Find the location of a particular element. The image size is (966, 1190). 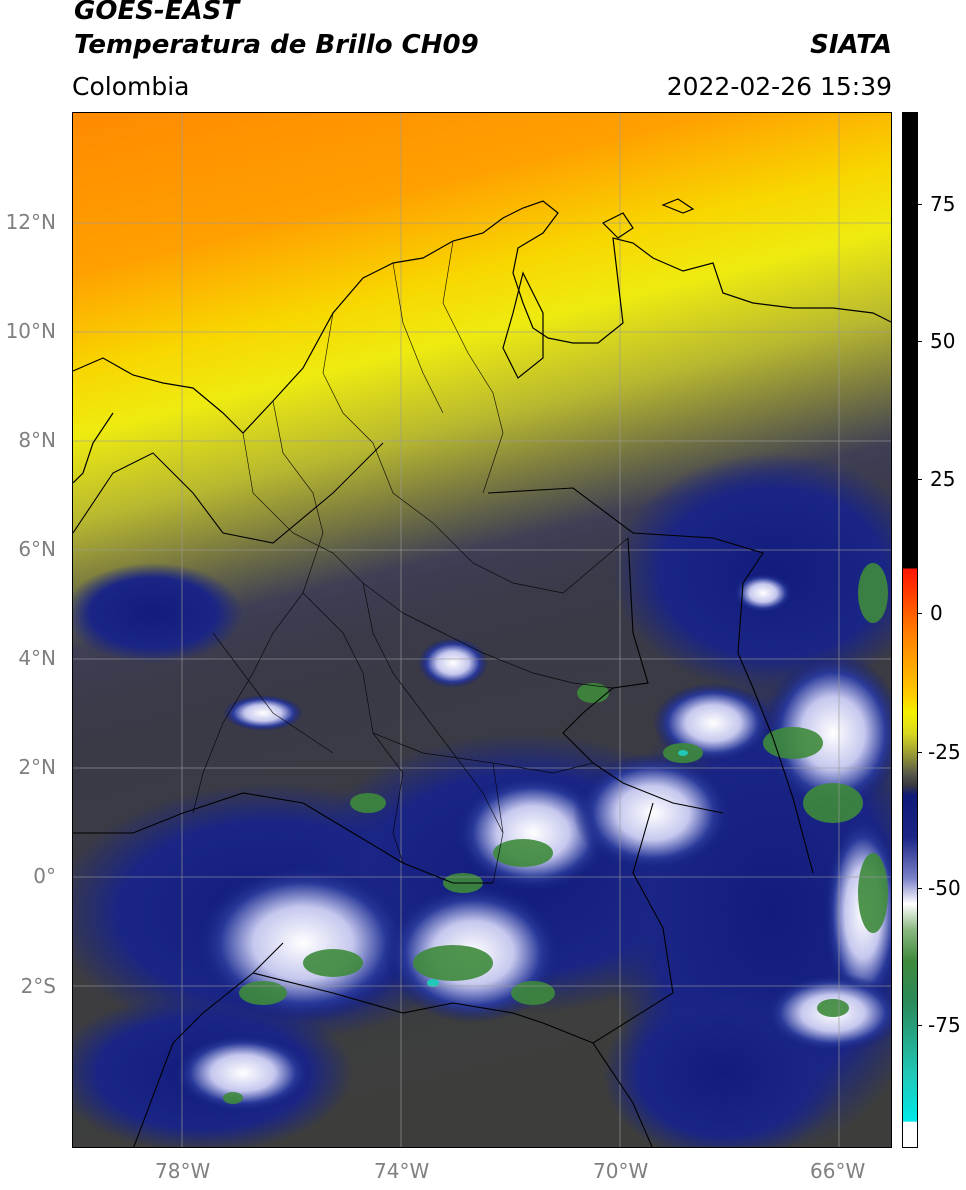

colorbar-tick-label: 25 is located at coordinates (943, 479).